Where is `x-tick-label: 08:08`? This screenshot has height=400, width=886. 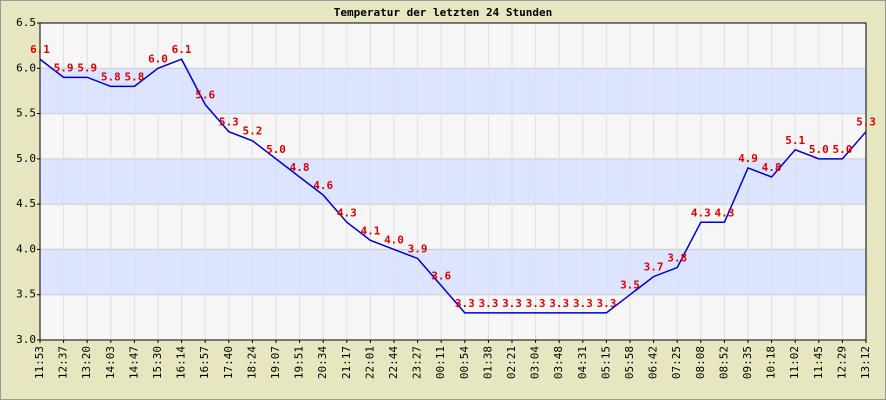 x-tick-label: 08:08 is located at coordinates (700, 362).